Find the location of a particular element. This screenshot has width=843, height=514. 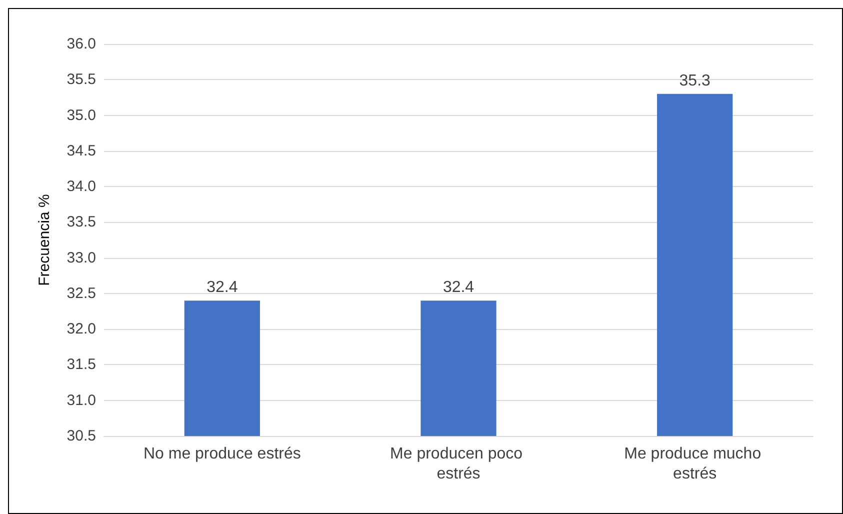

x-tick-label: No me produce estrés is located at coordinates (222, 454).